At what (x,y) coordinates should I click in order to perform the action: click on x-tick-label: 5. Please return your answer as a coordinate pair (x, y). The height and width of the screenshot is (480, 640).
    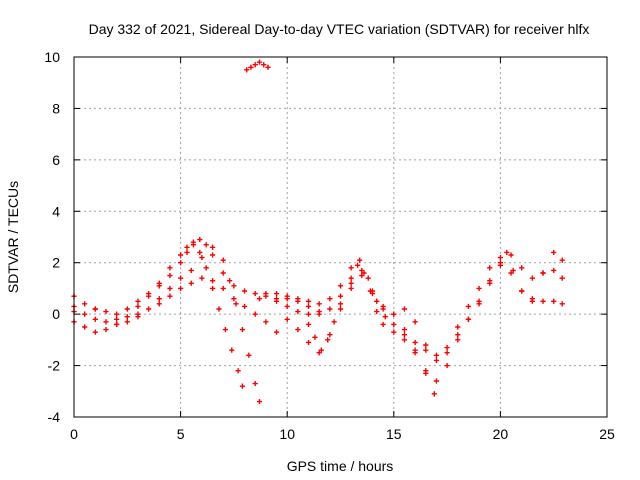
    Looking at the image, I should click on (181, 434).